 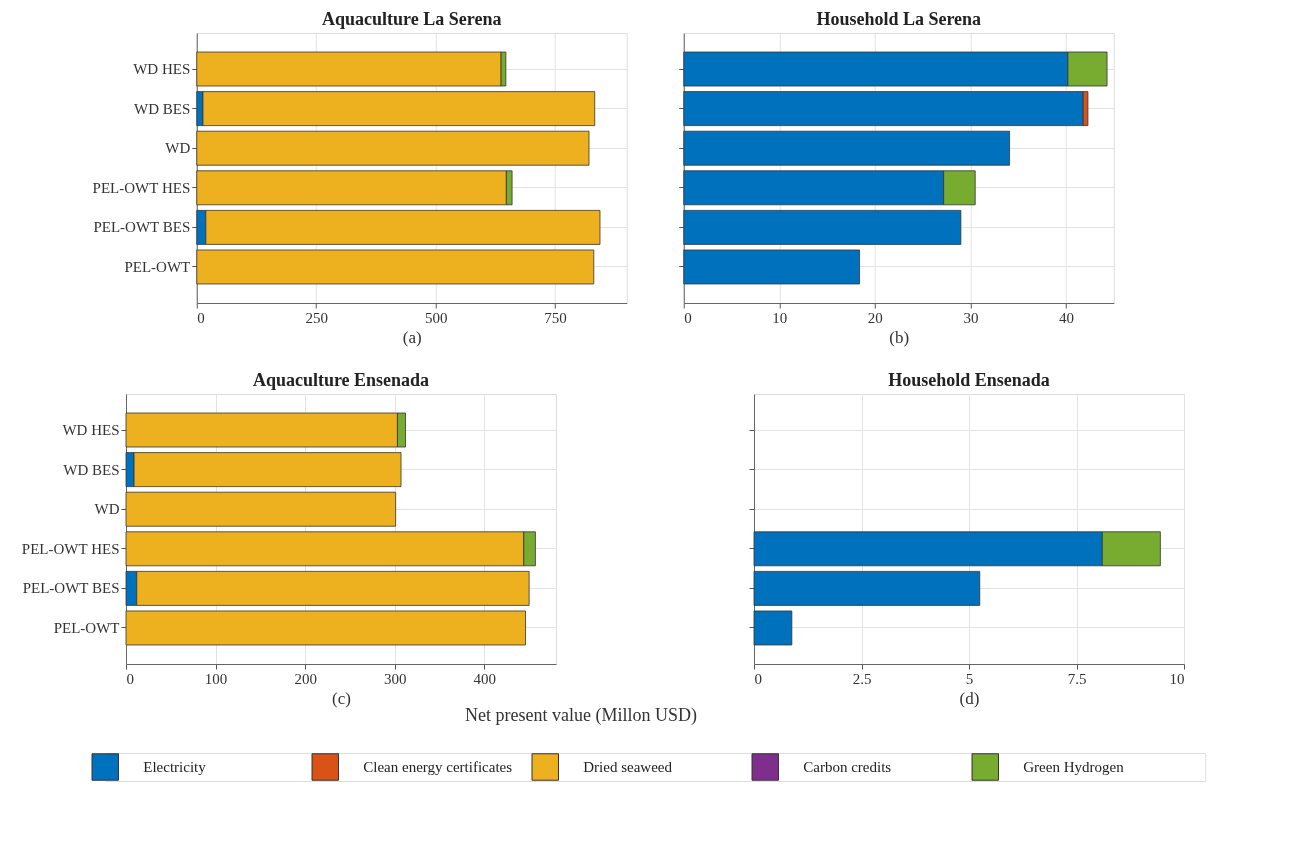 I want to click on legend-label: Clean energy certificates, so click(x=438, y=767).